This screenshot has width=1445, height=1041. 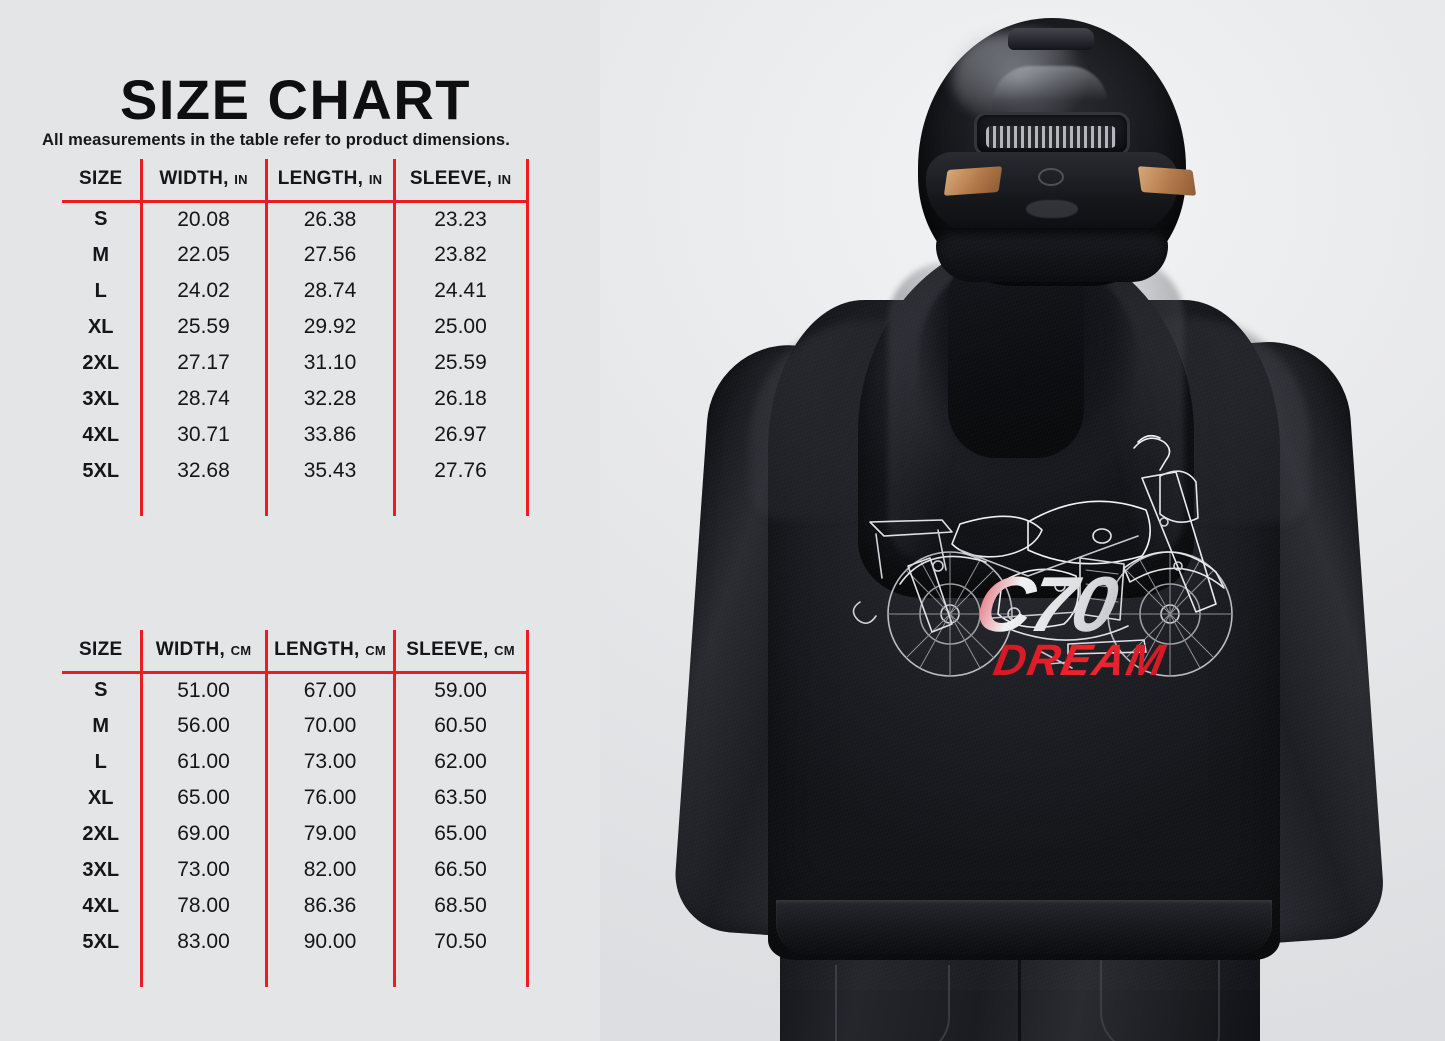 I want to click on cell-width: 28.74, so click(x=204, y=399).